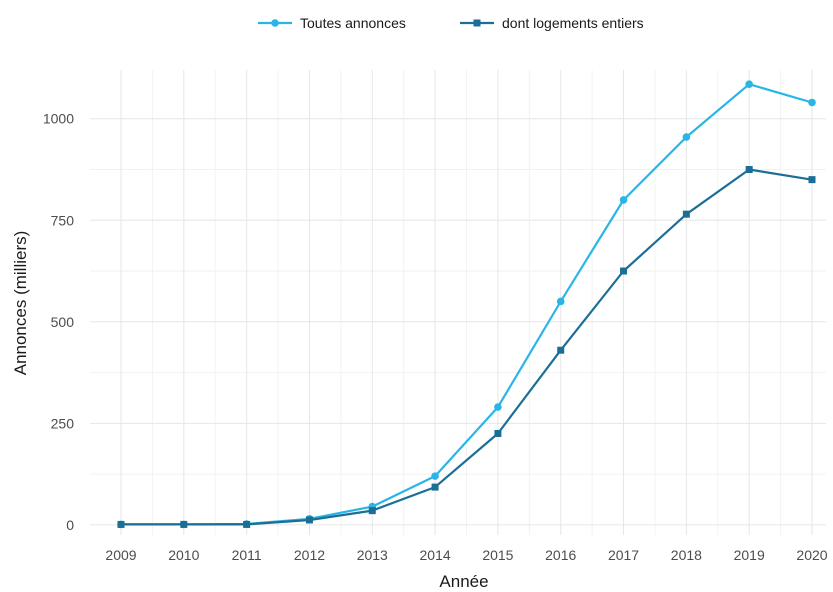 This screenshot has width=833, height=592. Describe the element at coordinates (63, 322) in the screenshot. I see `y-tick-label: 500` at that location.